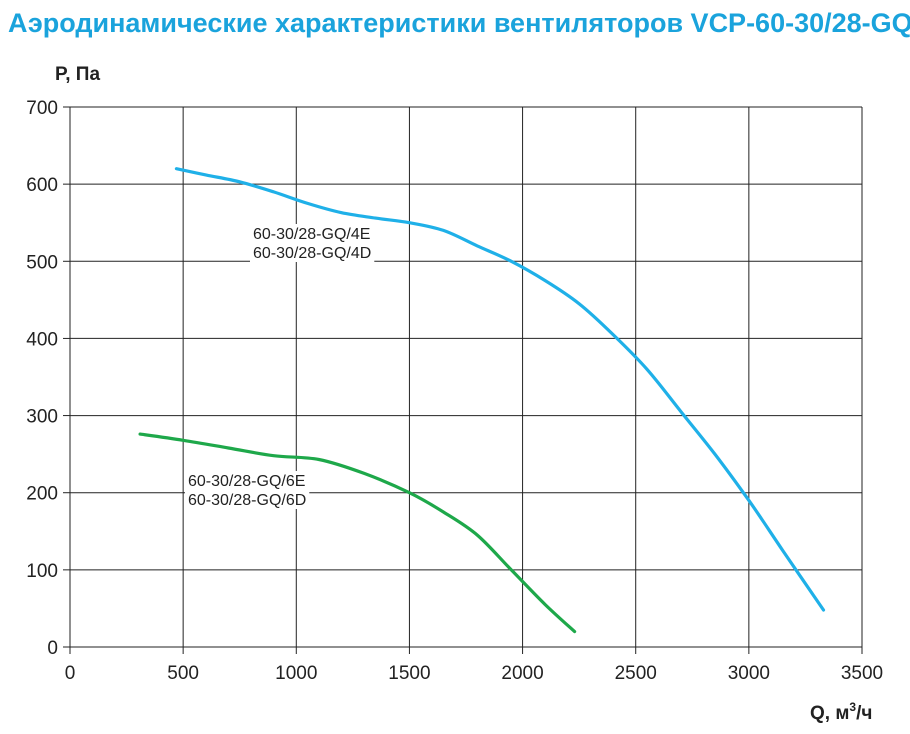  What do you see at coordinates (42, 108) in the screenshot?
I see `y-tick-label: 700` at bounding box center [42, 108].